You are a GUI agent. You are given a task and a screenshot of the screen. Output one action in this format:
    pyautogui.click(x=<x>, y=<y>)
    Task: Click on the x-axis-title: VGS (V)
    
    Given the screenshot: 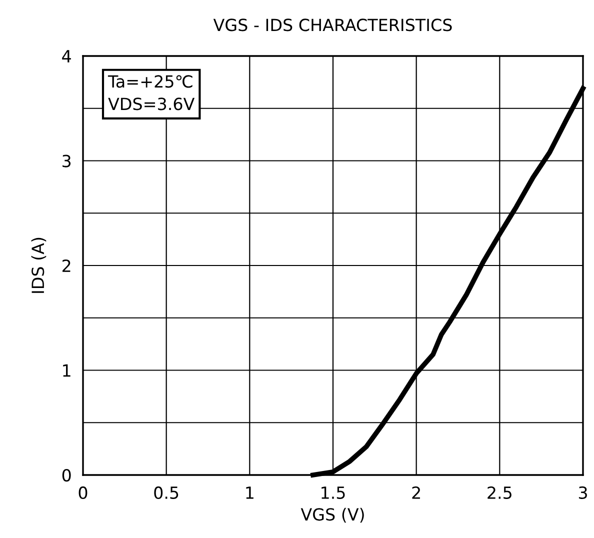 What is the action you would take?
    pyautogui.click(x=332, y=515)
    